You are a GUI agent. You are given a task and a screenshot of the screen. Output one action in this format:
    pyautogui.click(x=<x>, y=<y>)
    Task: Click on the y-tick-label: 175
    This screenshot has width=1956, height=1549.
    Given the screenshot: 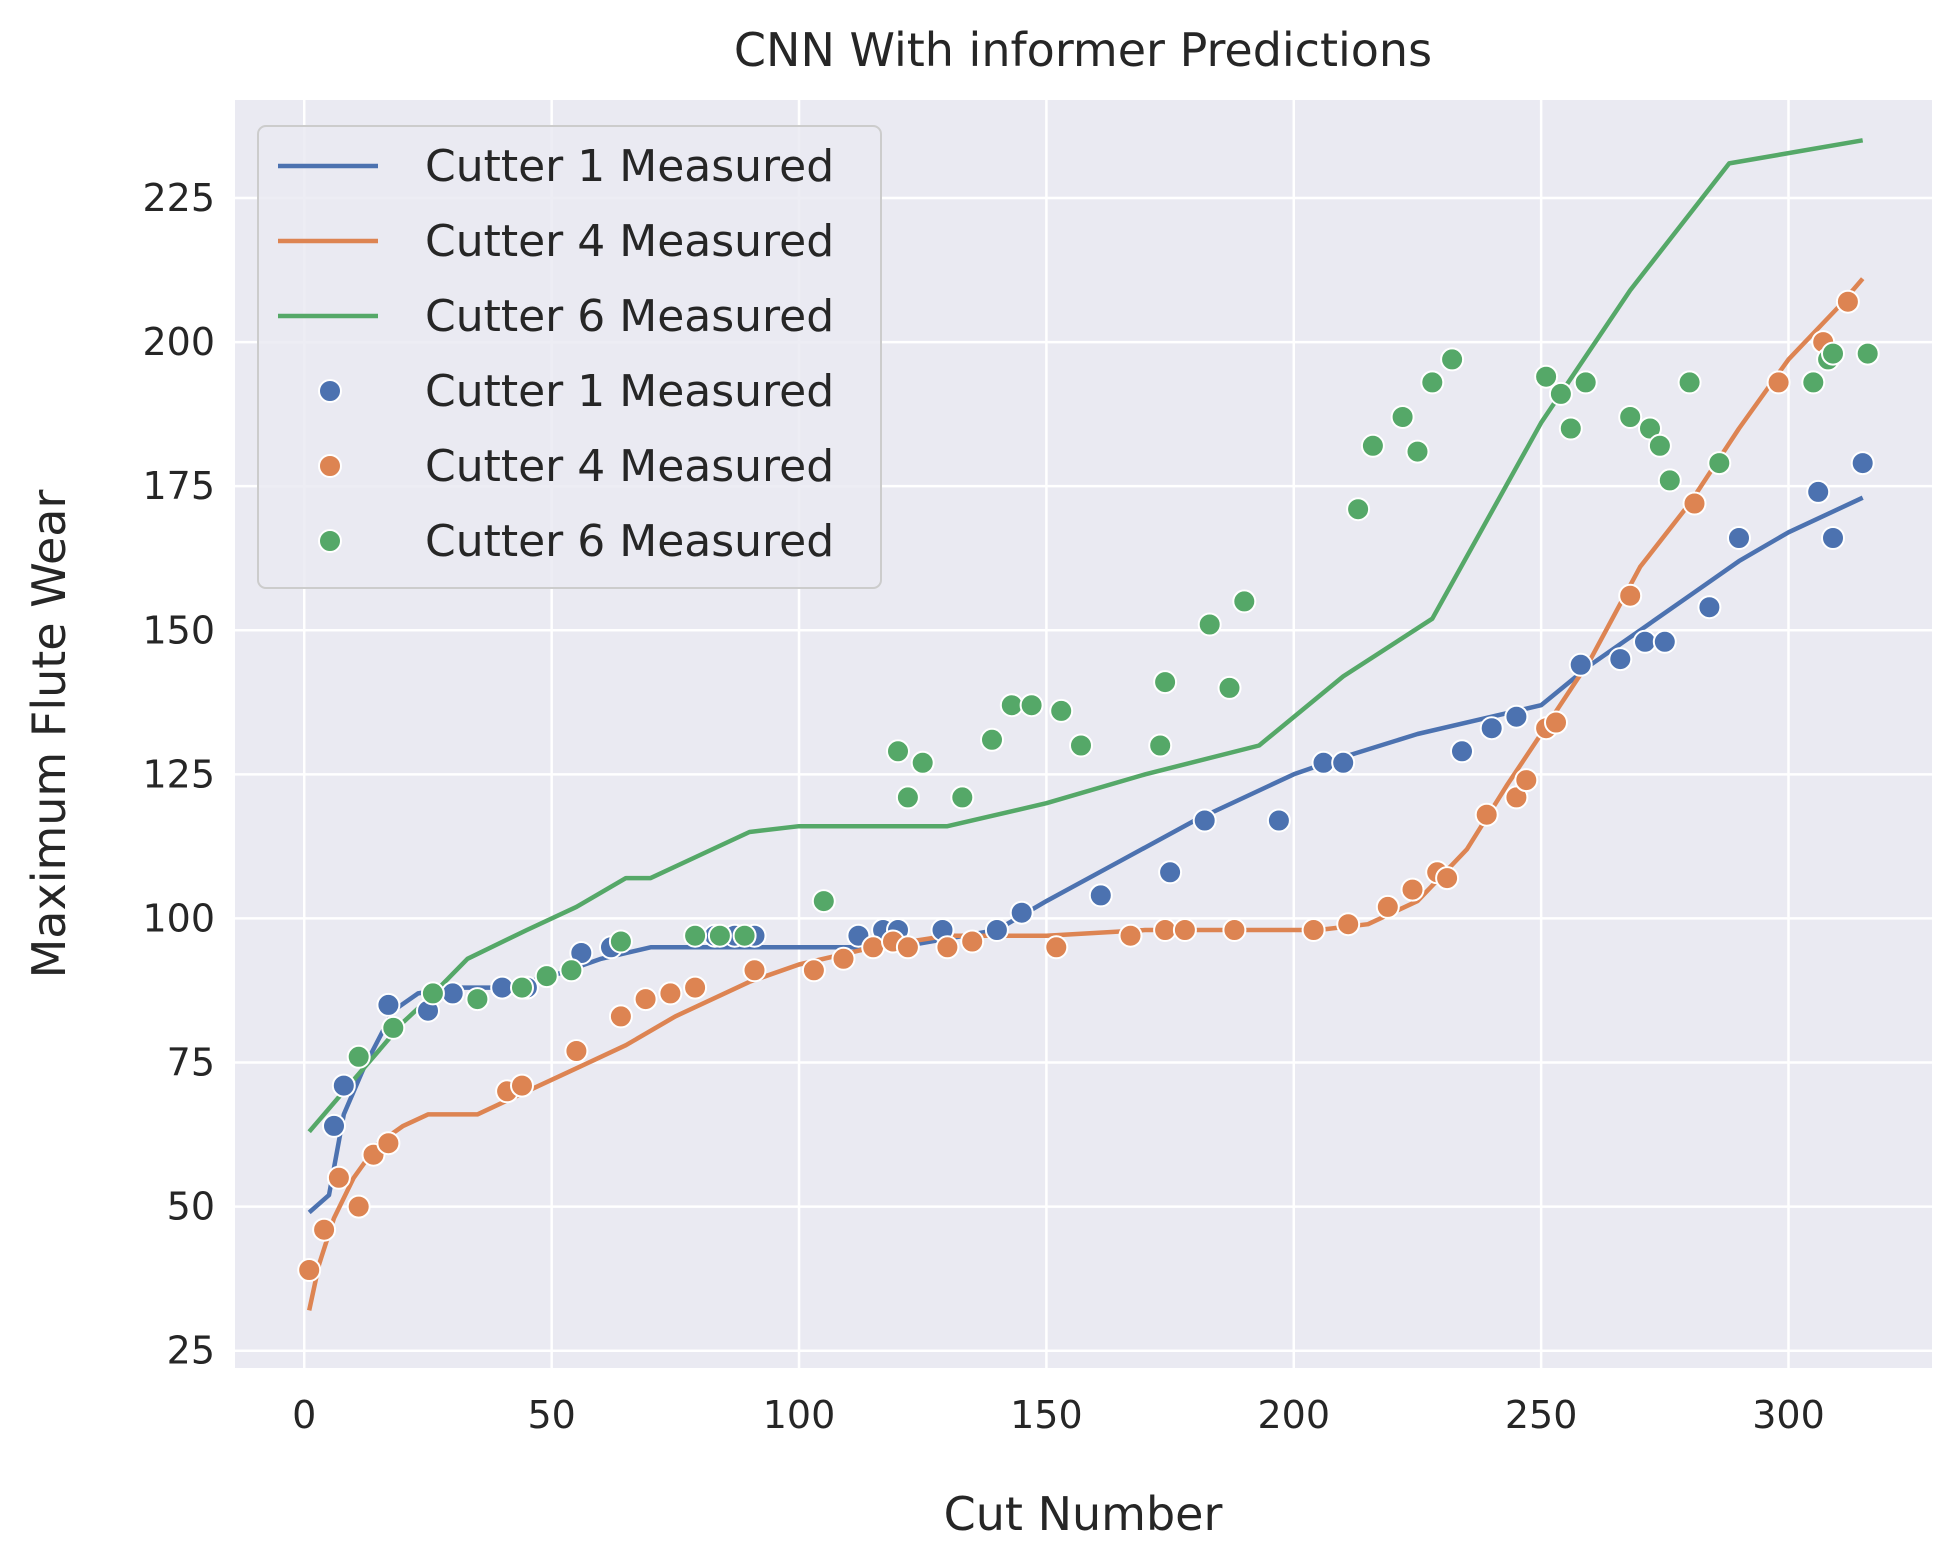 What is the action you would take?
    pyautogui.click(x=178, y=486)
    